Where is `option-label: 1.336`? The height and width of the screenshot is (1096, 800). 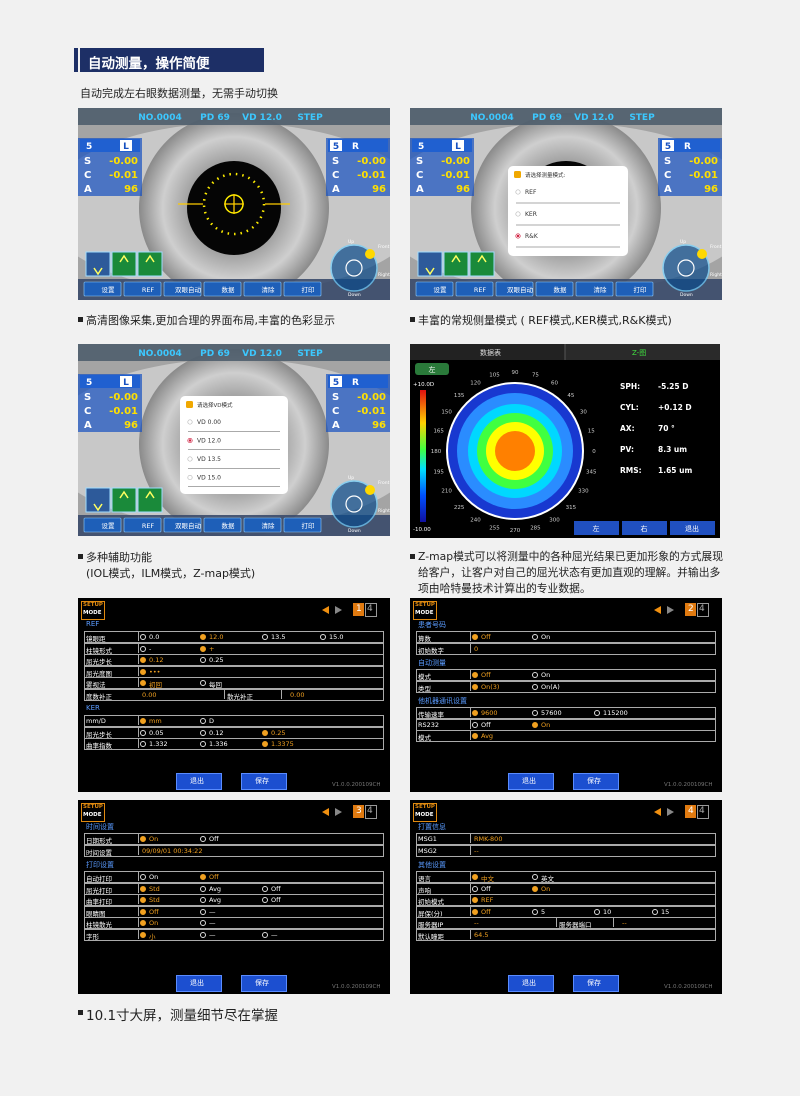 option-label: 1.336 is located at coordinates (218, 744).